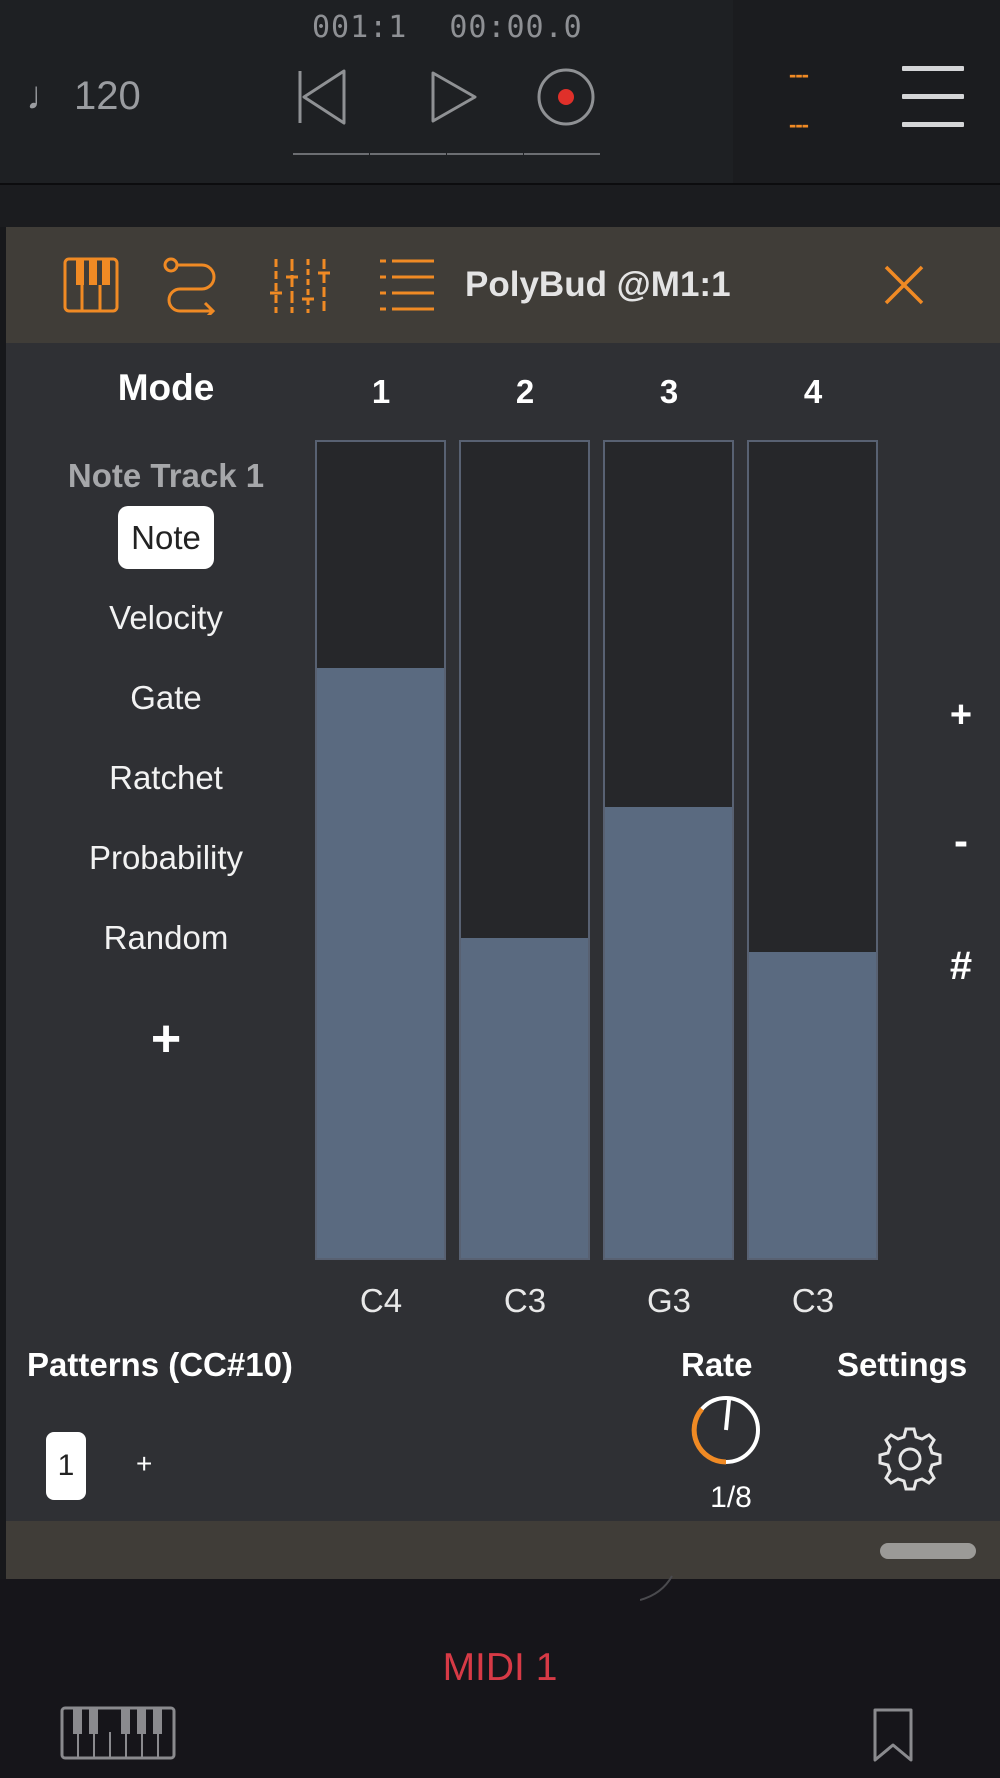 Image resolution: width=1000 pixels, height=1778 pixels. Describe the element at coordinates (525, 391) in the screenshot. I see `step-number: 2` at that location.